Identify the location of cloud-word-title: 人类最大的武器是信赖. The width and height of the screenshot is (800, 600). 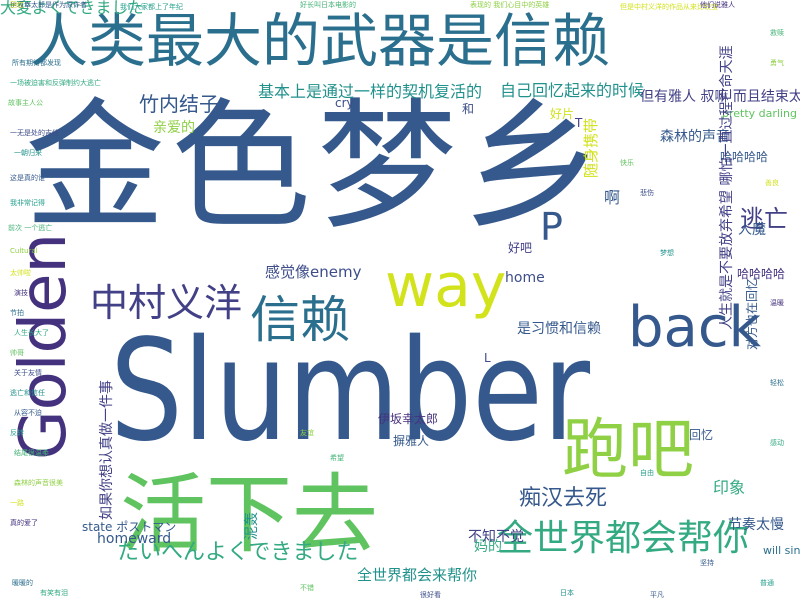
(320, 41).